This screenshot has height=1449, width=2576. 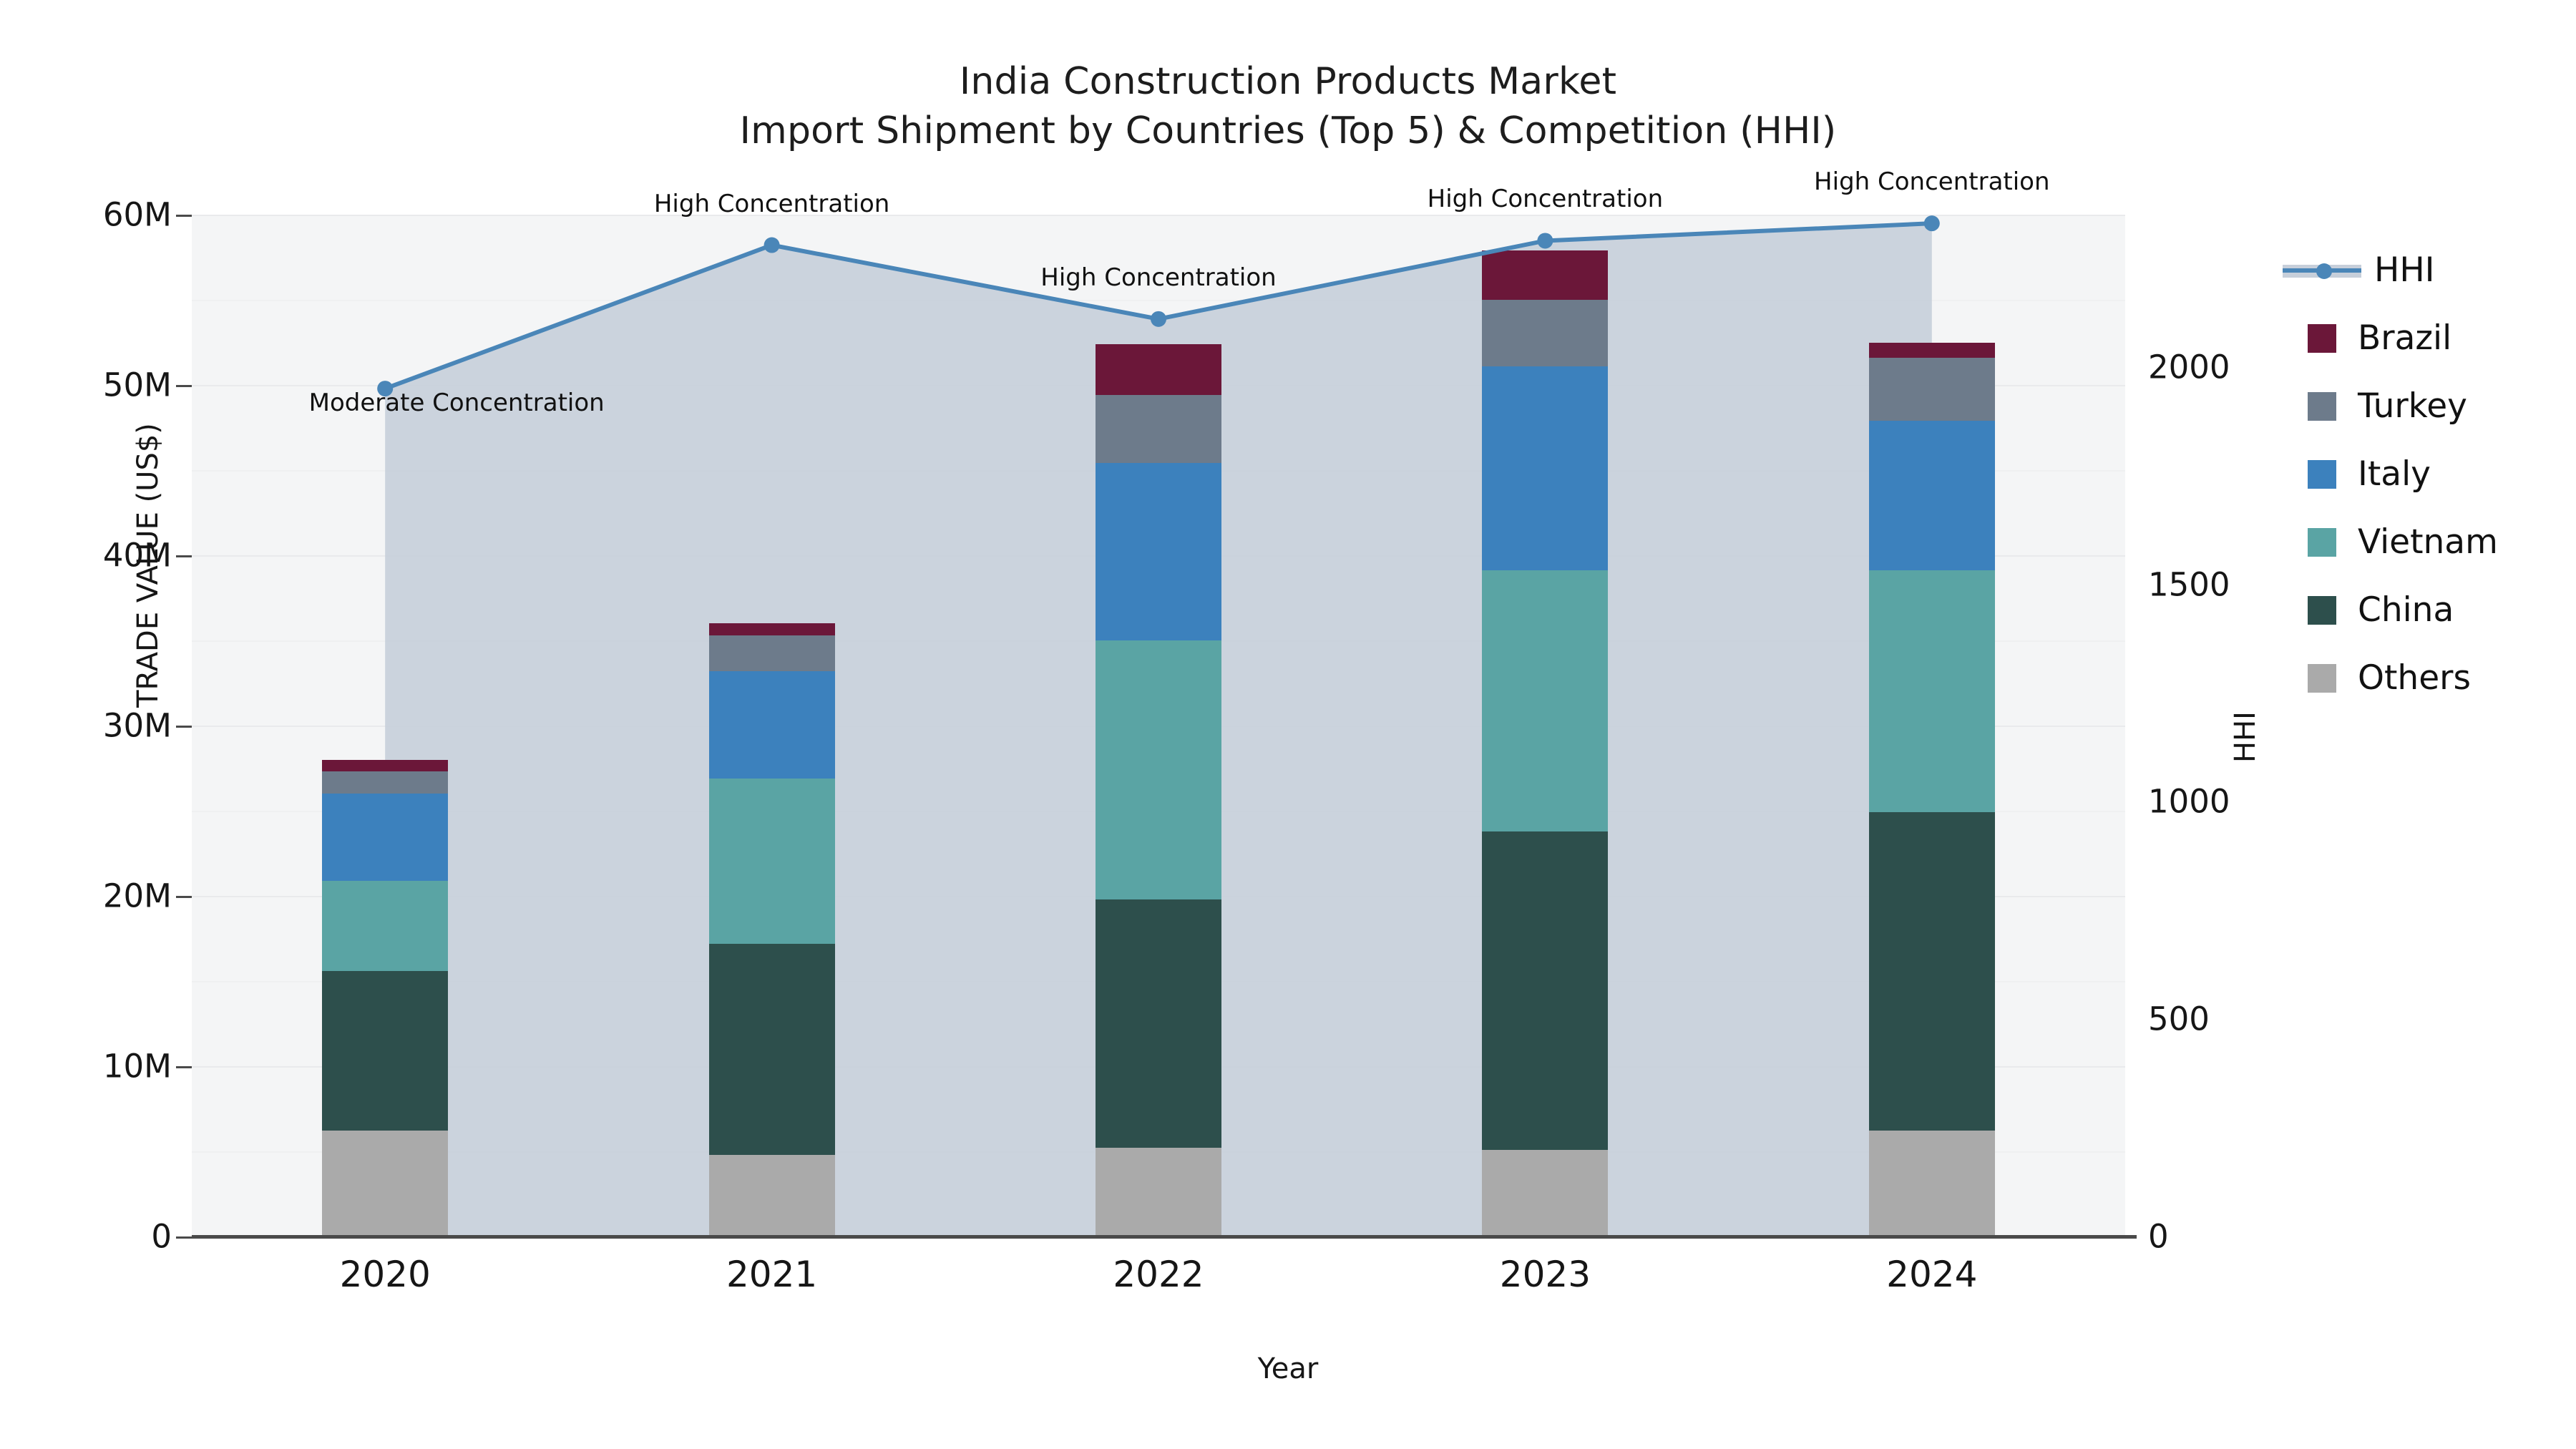 I want to click on hhi-marker-2021, so click(x=771, y=245).